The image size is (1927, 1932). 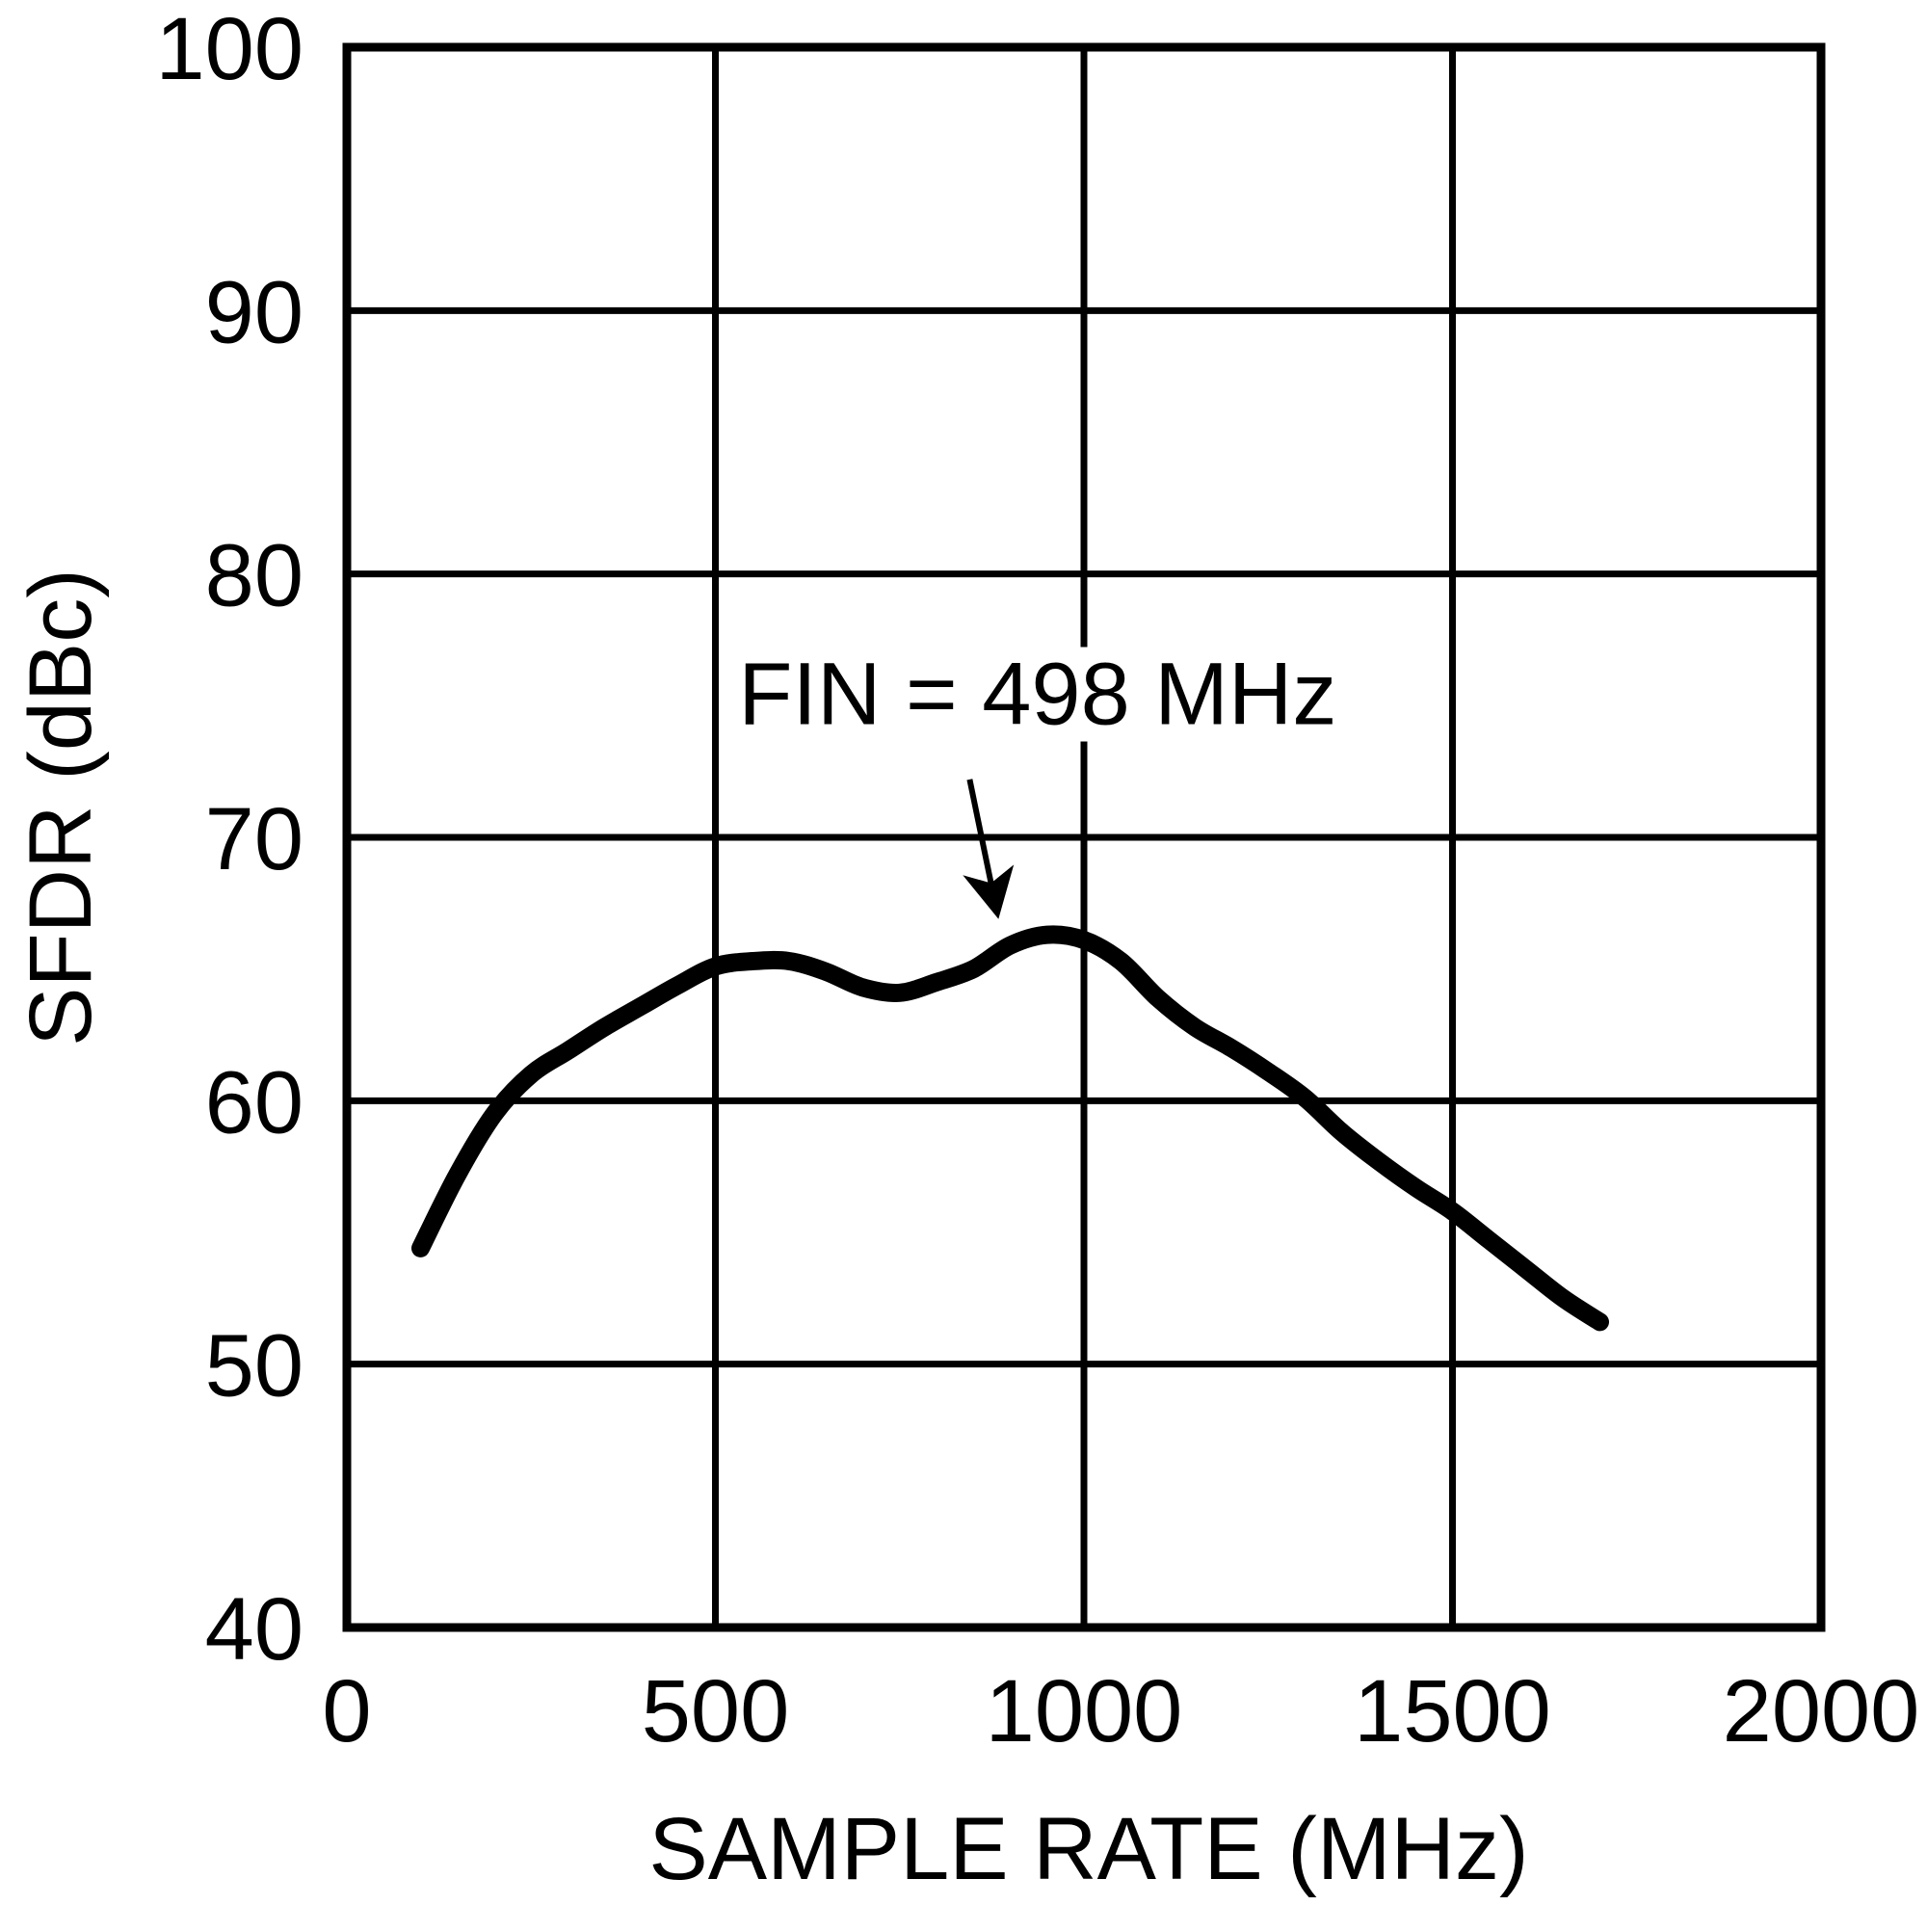 I want to click on x-tick-label: 1500, so click(x=1452, y=1711).